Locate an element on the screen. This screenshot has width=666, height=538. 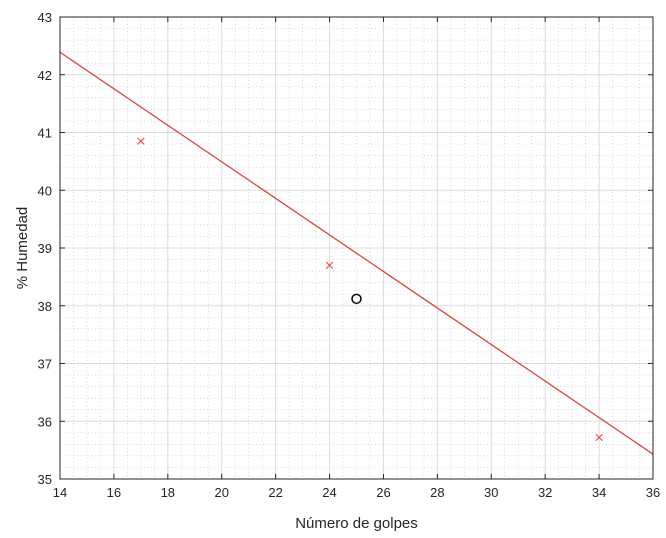
x-tick-label: 32 is located at coordinates (545, 492).